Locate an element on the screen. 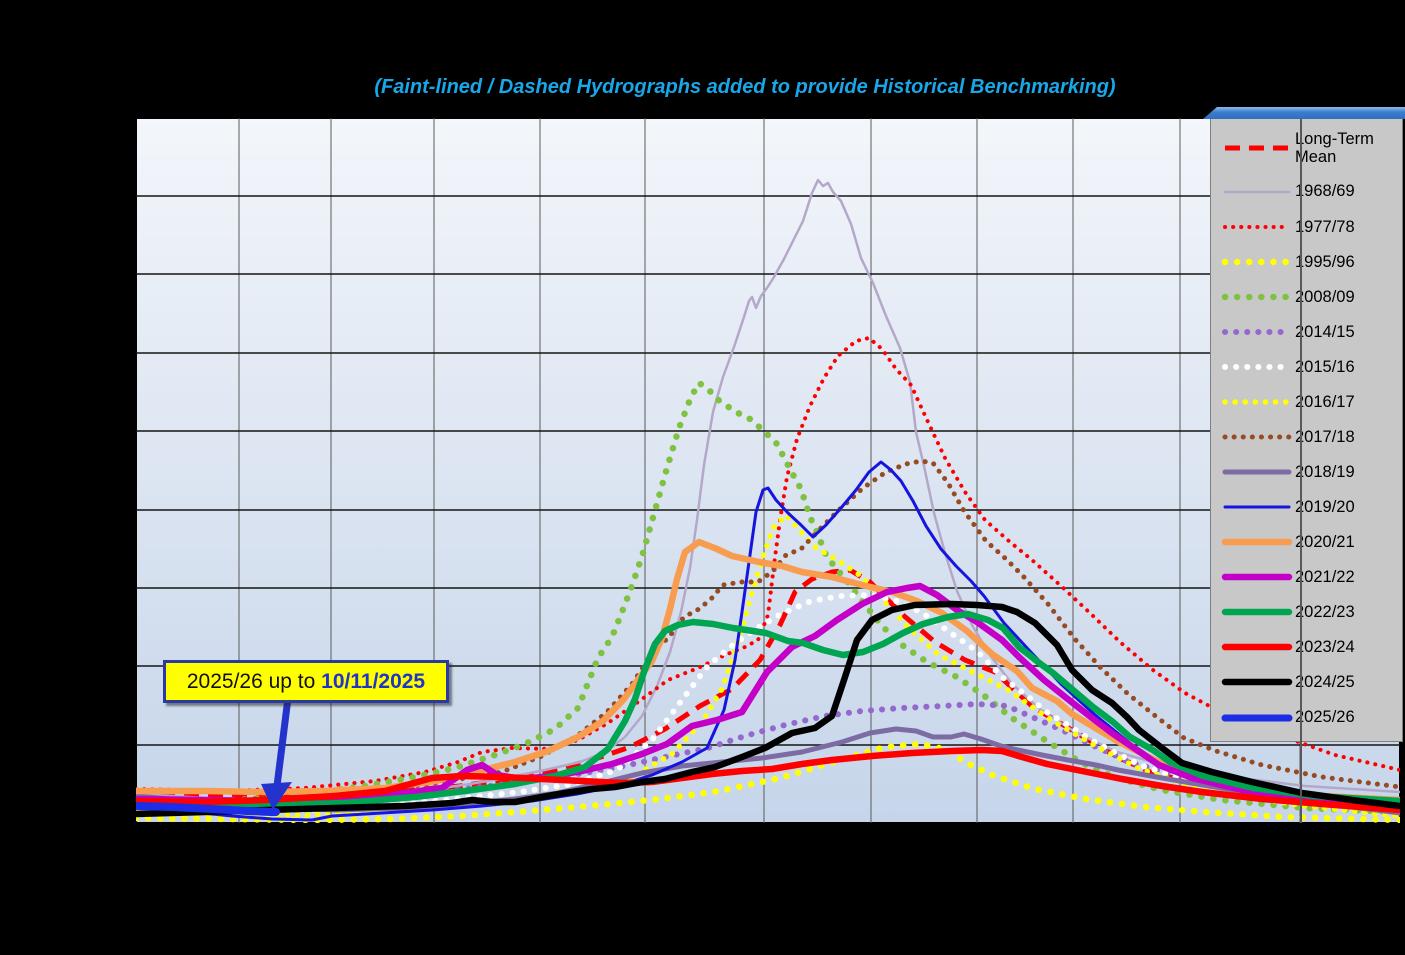  legend-label: 2014/15 is located at coordinates (1325, 331).